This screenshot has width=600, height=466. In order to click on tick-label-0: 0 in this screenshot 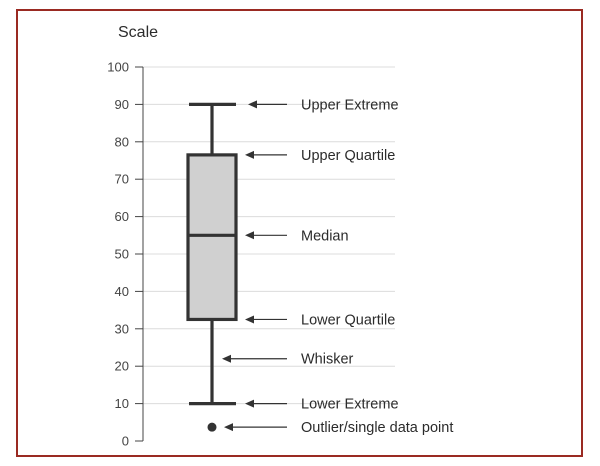, I will do `click(125, 441)`.